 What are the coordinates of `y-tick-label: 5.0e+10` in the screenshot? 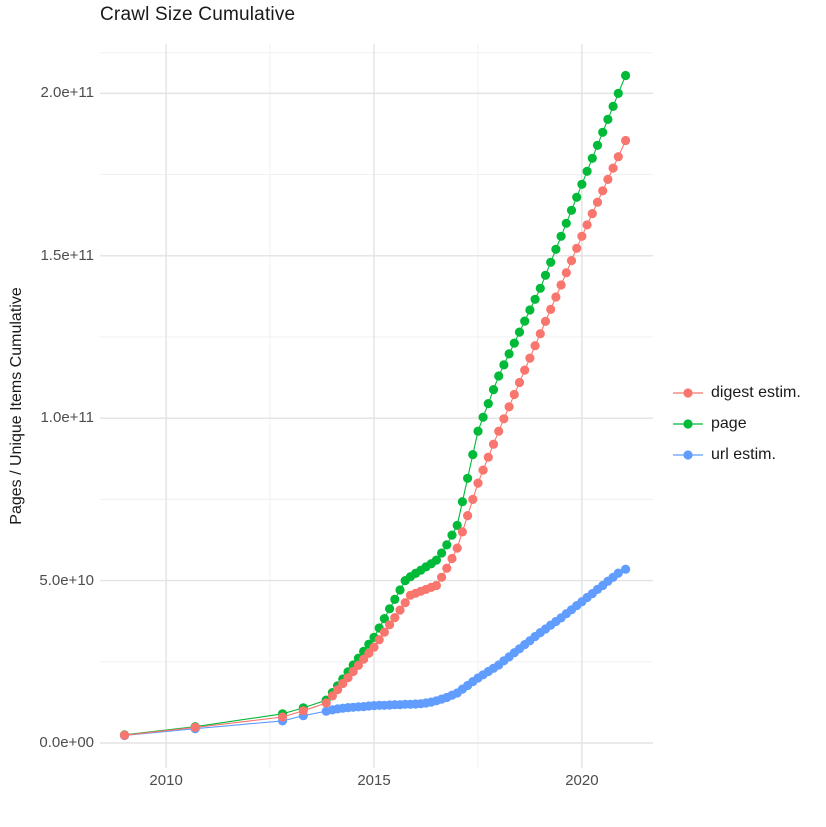 It's located at (66, 580).